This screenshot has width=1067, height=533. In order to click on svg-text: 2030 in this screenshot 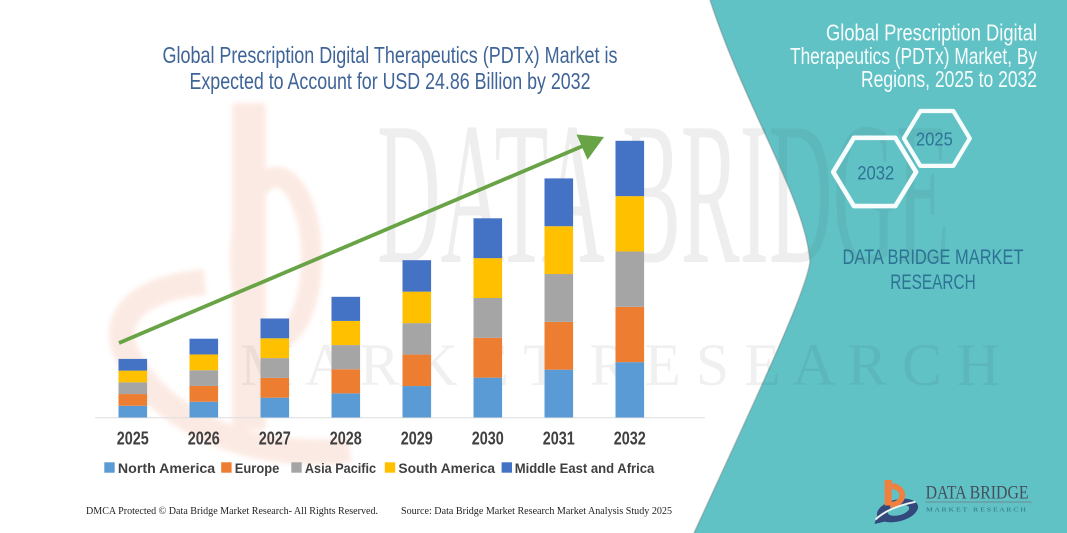, I will do `click(488, 439)`.